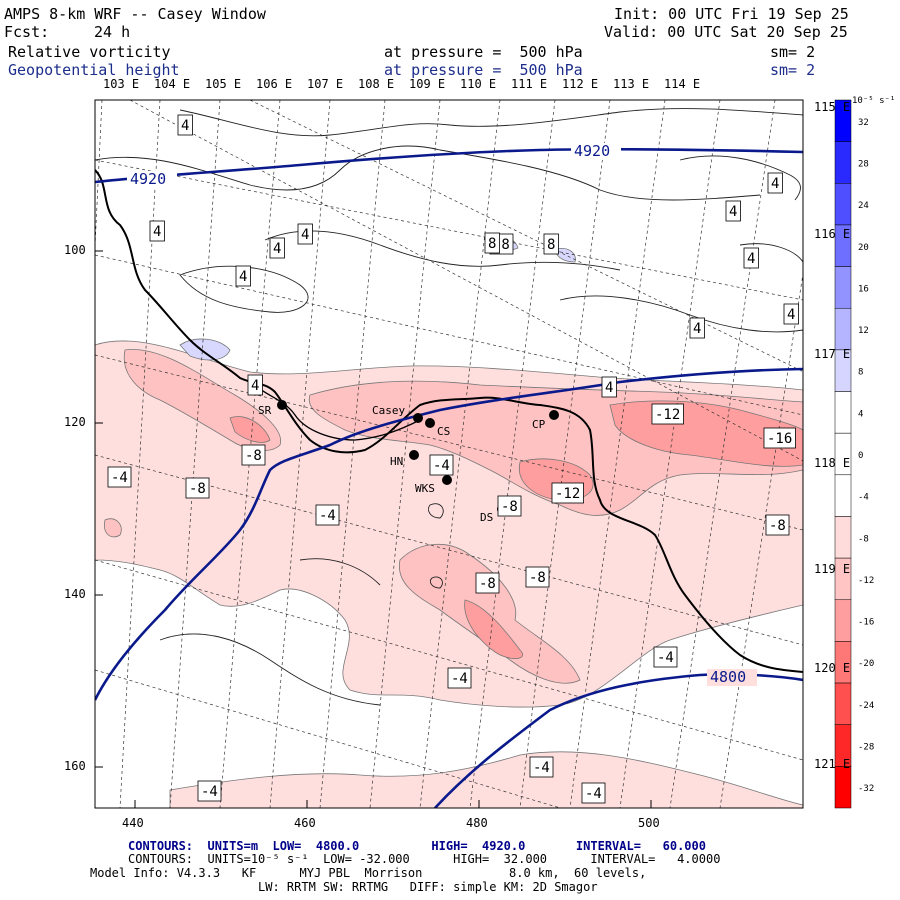  Describe the element at coordinates (265, 410) in the screenshot. I see `station-label-sr: SR` at that location.